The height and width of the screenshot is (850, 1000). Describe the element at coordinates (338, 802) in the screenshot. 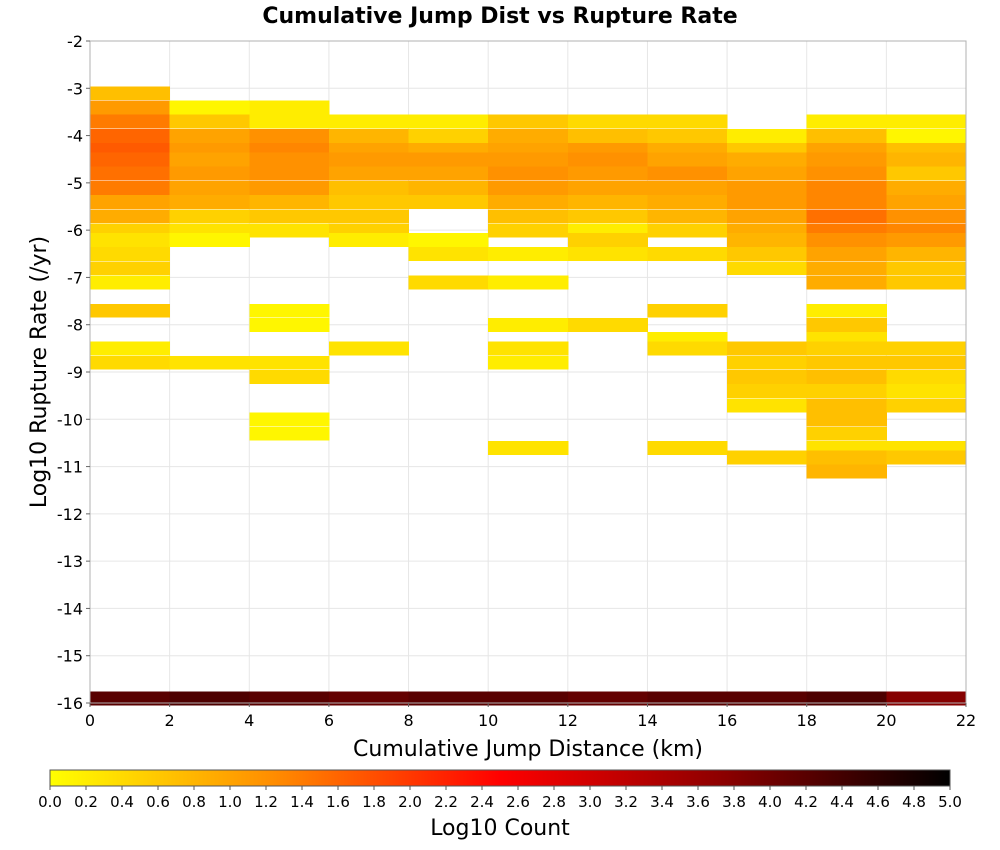

I see `colorbar-tick-label: 1.6` at that location.